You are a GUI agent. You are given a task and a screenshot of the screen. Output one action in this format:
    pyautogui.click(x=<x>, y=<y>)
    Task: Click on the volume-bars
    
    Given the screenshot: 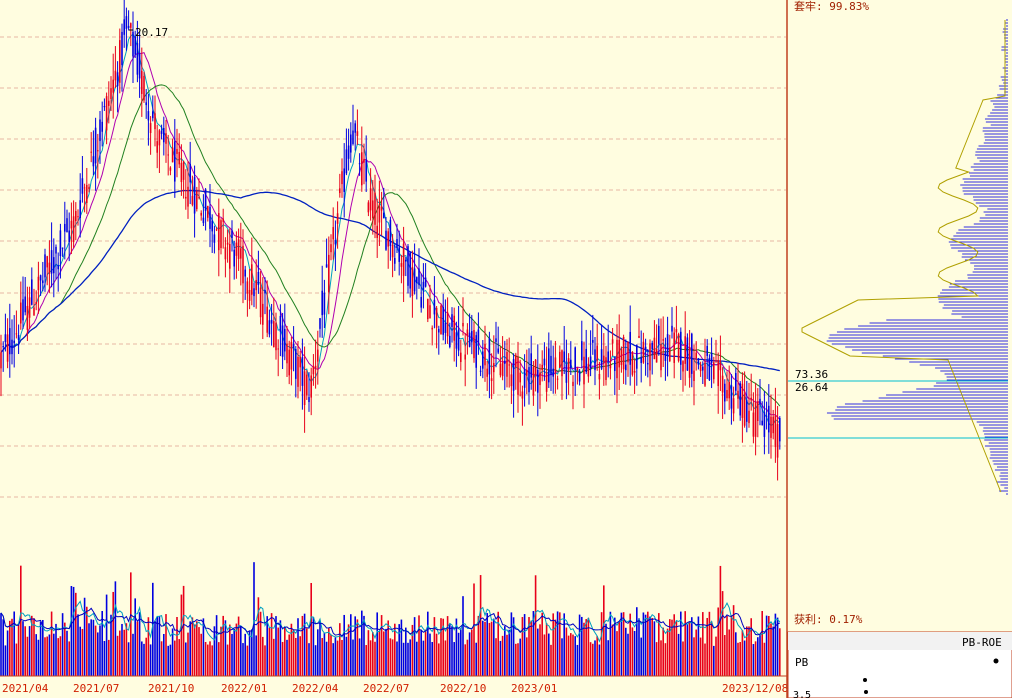 What is the action you would take?
    pyautogui.click(x=390, y=619)
    